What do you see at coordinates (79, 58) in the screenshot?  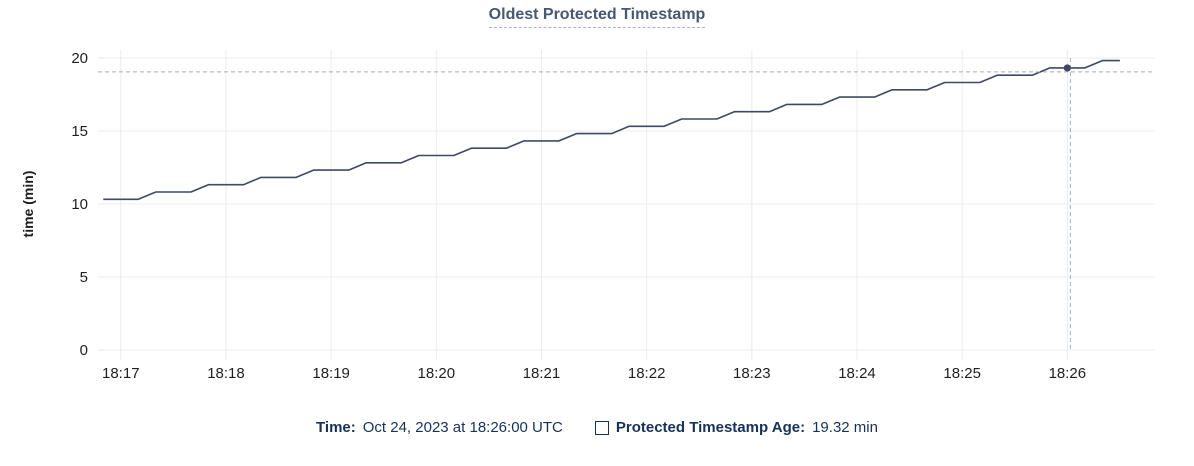 I see `y-tick-label: 20` at bounding box center [79, 58].